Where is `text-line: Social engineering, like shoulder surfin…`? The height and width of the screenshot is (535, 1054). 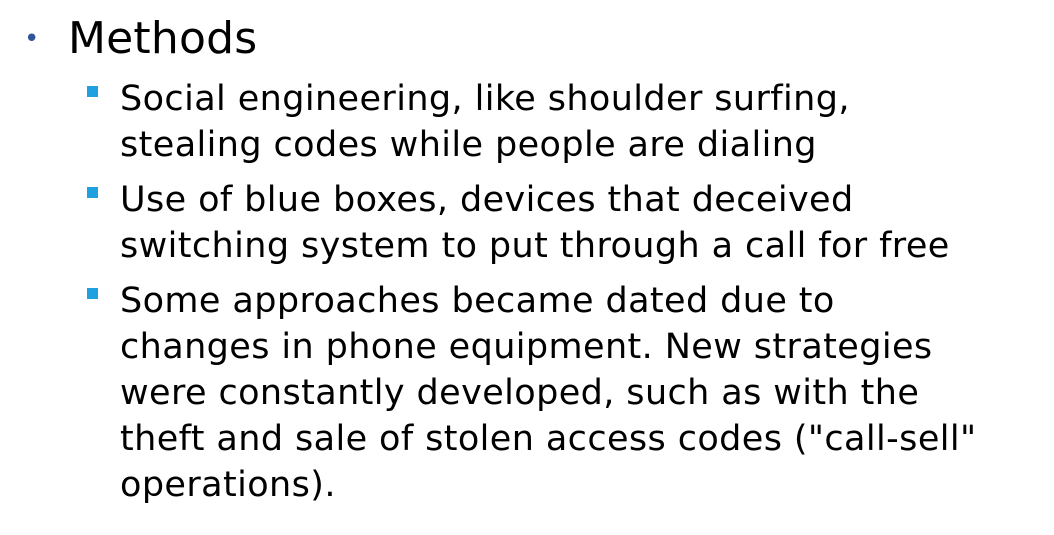 text-line: Social engineering, like shoulder surfin… is located at coordinates (485, 99).